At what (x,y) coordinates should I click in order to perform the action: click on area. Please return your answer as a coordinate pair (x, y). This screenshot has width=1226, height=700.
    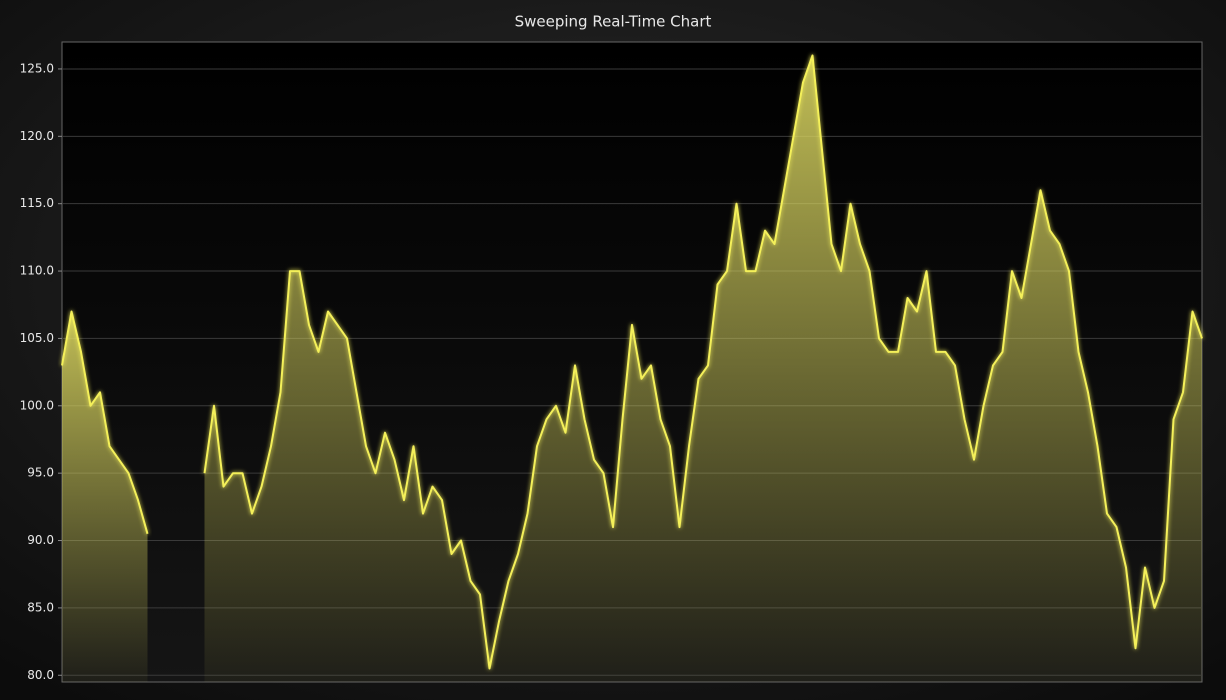
    Looking at the image, I should click on (105, 496).